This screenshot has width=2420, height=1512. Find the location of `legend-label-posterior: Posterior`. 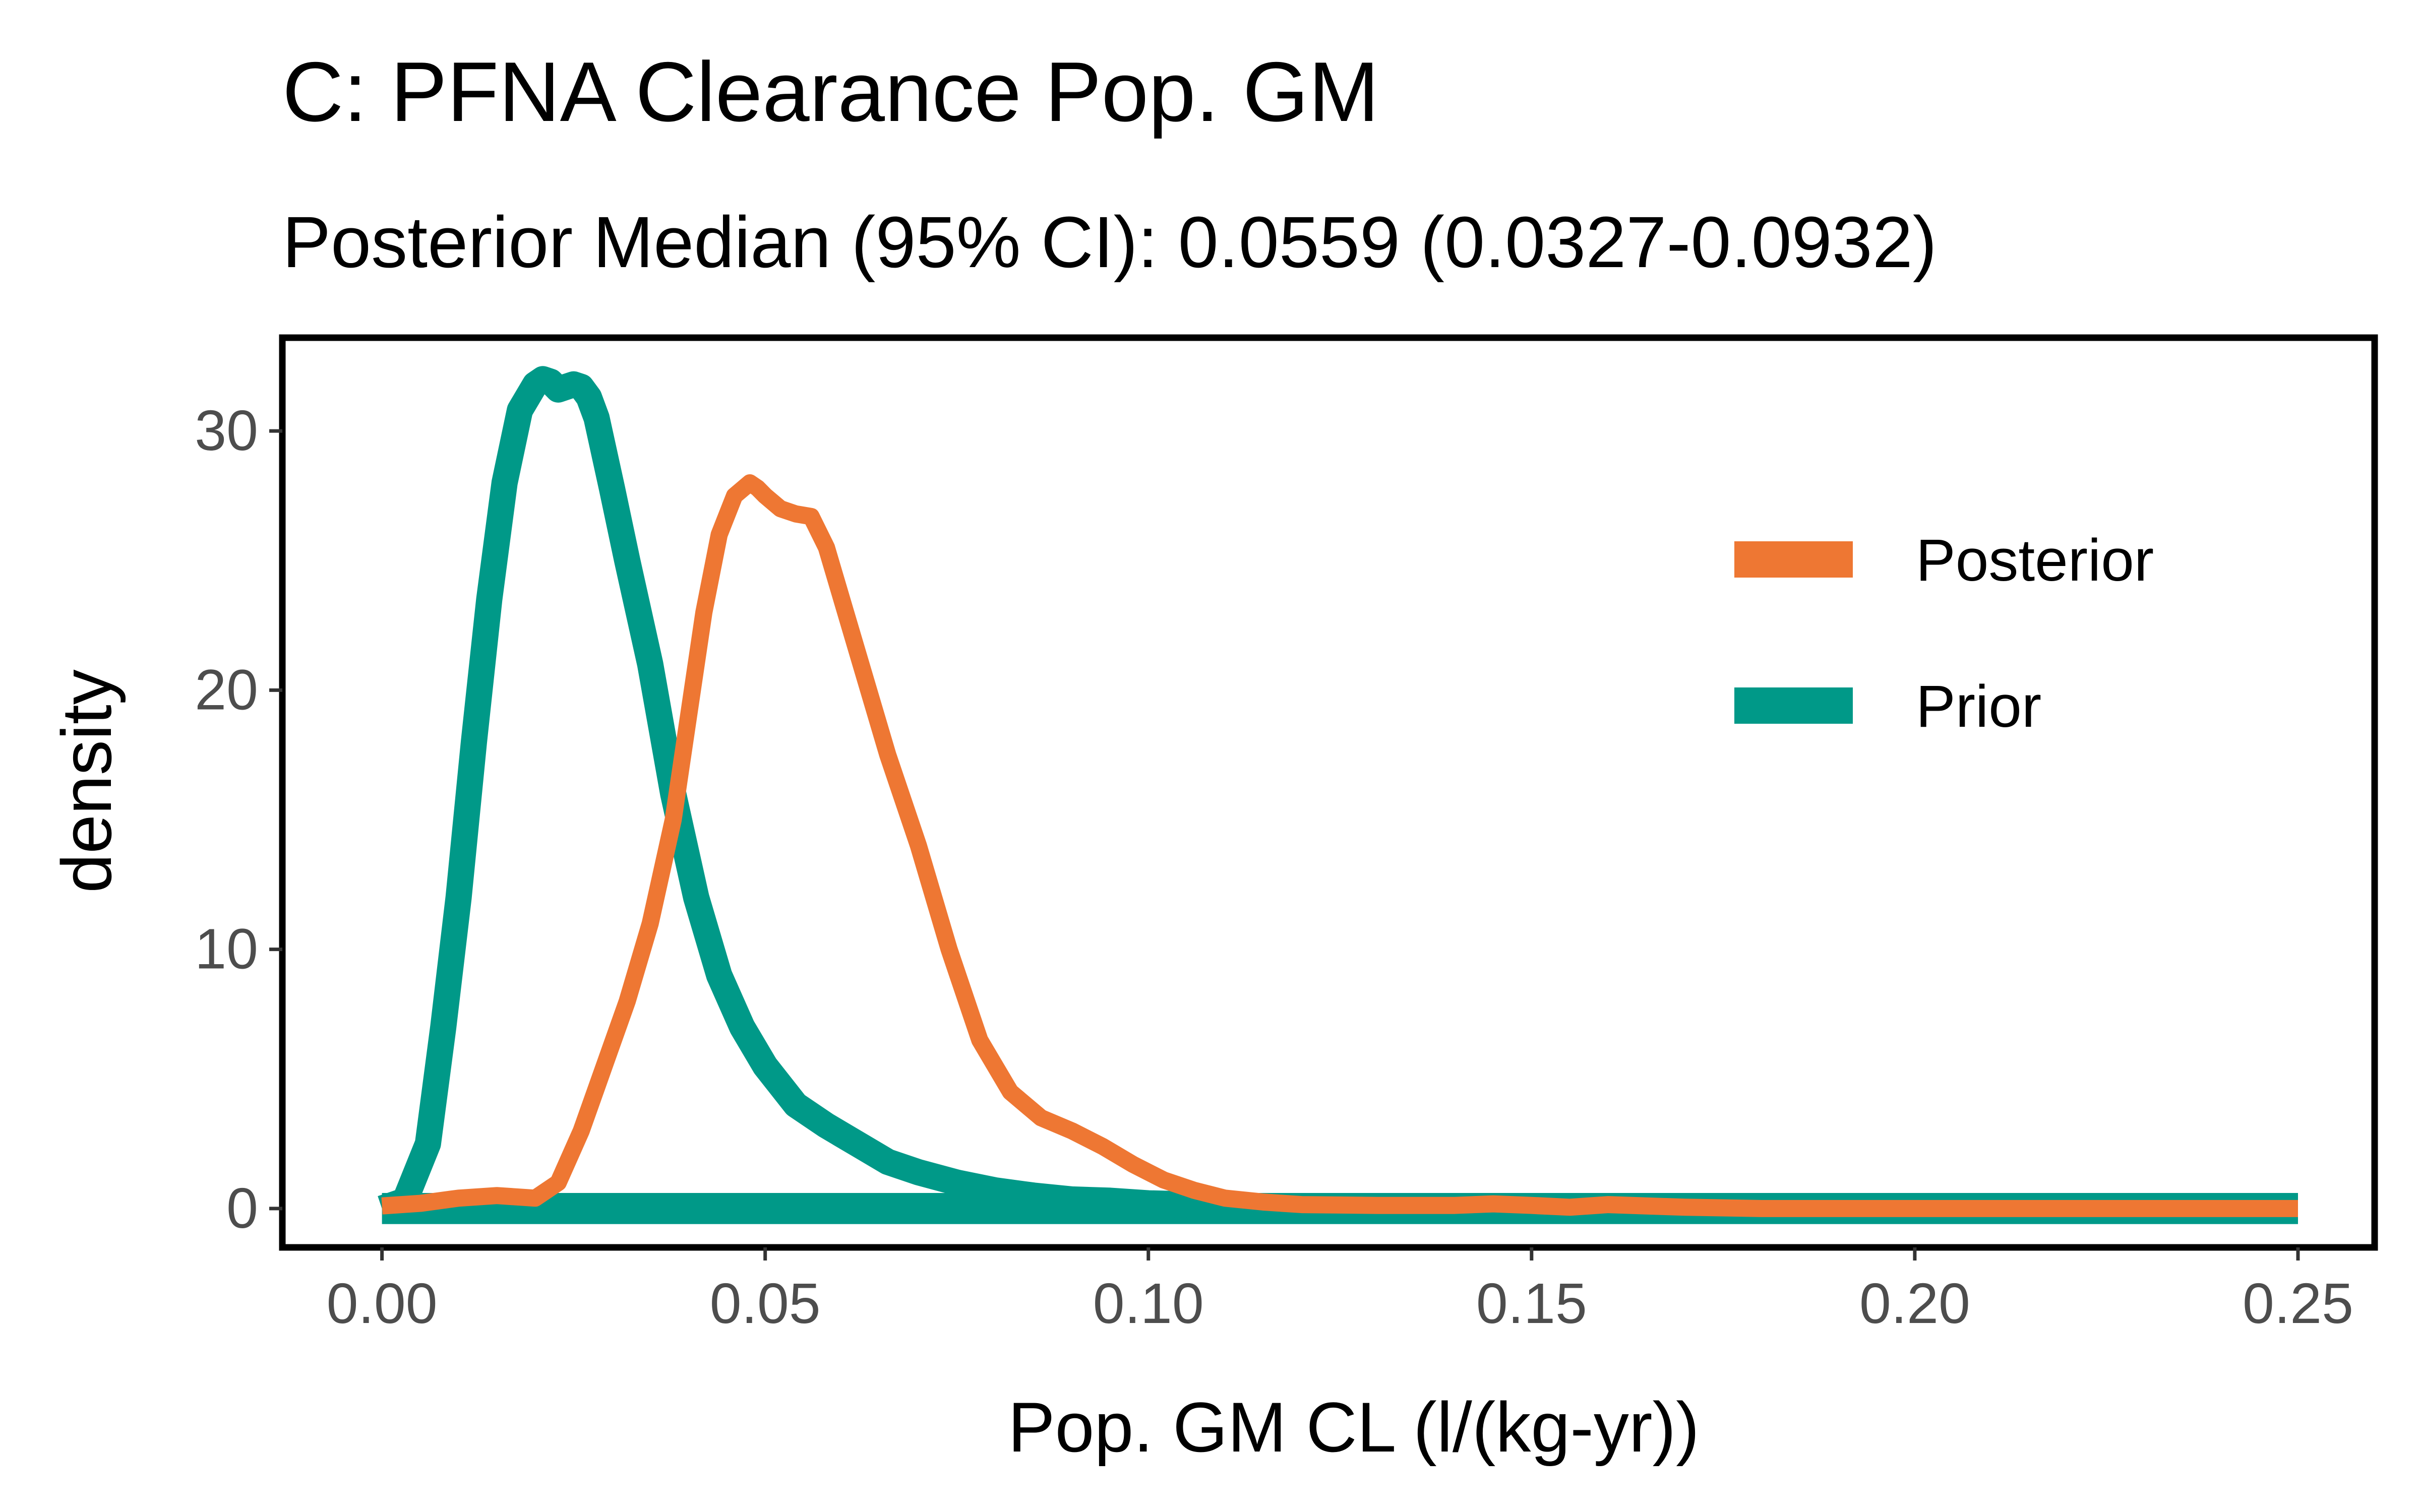

legend-label-posterior: Posterior is located at coordinates (2035, 560).